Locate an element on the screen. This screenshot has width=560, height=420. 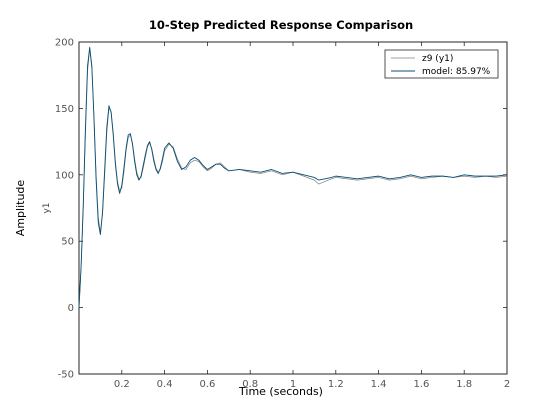
x-tick-label: 1.2 is located at coordinates (336, 384).